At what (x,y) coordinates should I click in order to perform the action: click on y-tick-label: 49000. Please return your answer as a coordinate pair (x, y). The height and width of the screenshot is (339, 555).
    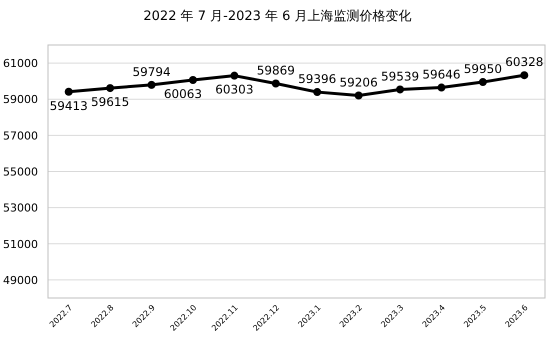
    Looking at the image, I should click on (20, 280).